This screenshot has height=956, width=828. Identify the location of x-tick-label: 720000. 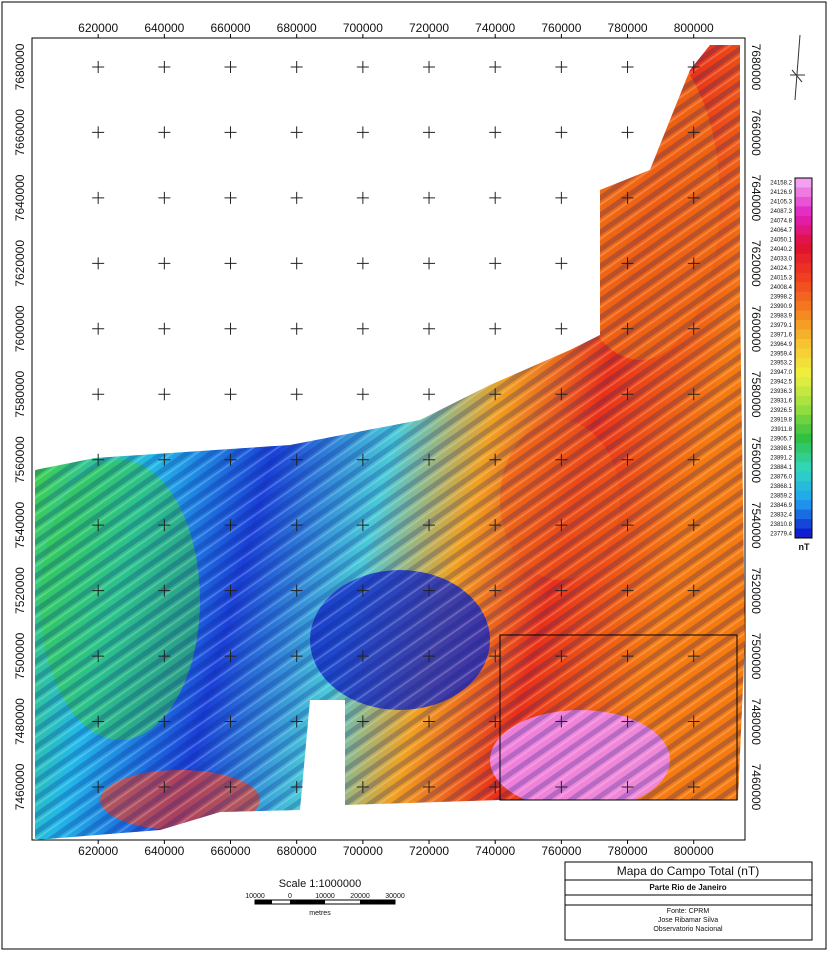
(429, 28).